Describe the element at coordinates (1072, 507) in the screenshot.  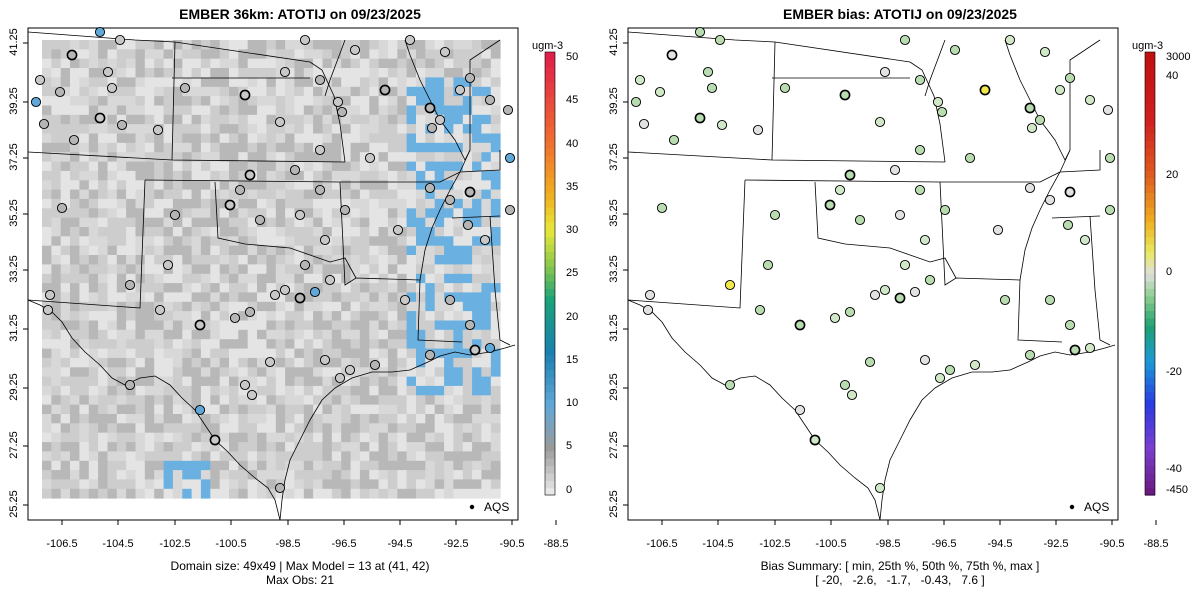
I see `aqs-legend-dot` at that location.